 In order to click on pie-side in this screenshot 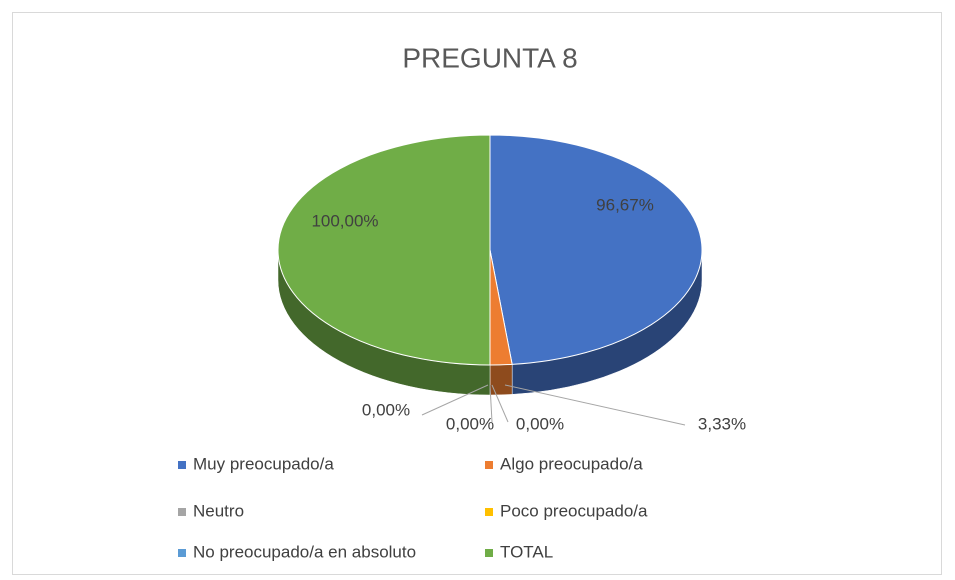, I will do `click(501, 380)`.